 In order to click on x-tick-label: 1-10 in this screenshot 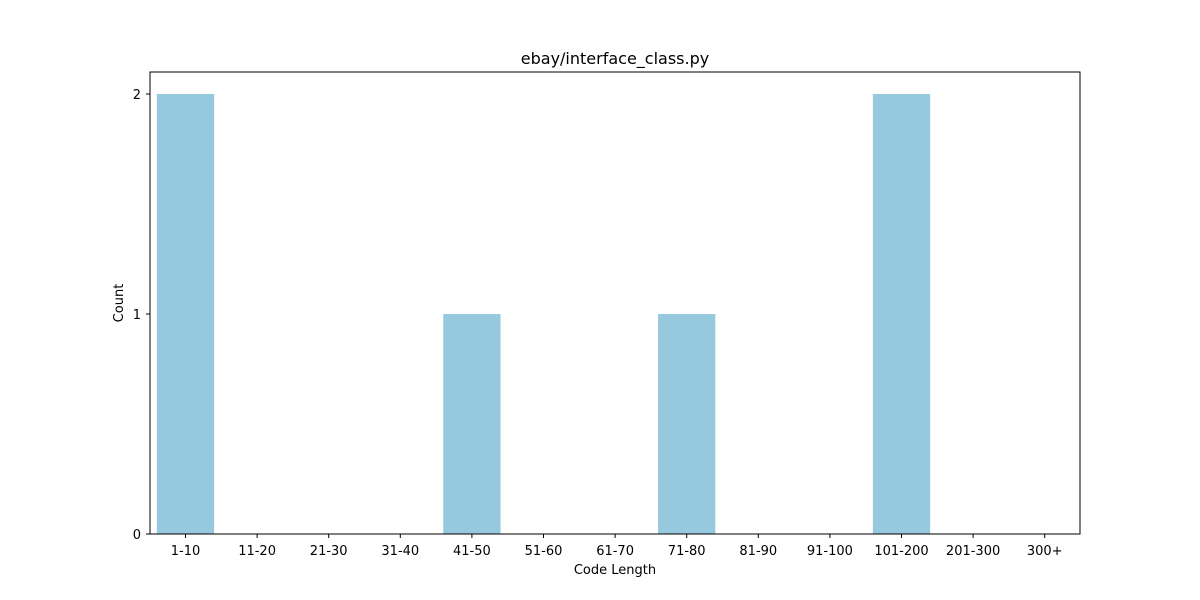, I will do `click(186, 551)`.